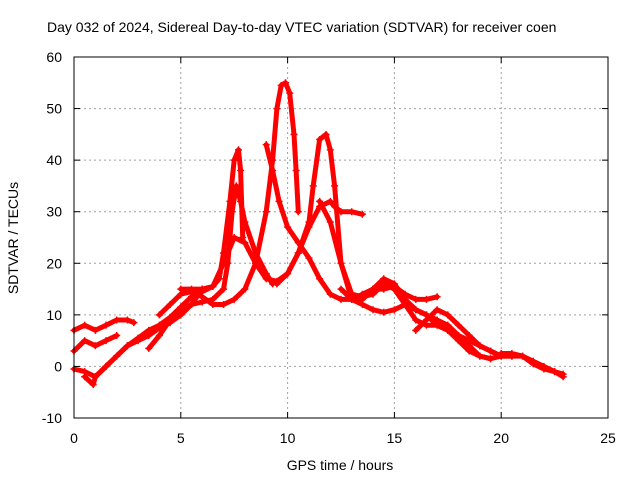 Image resolution: width=640 pixels, height=480 pixels. I want to click on series-track-h, so click(351, 222).